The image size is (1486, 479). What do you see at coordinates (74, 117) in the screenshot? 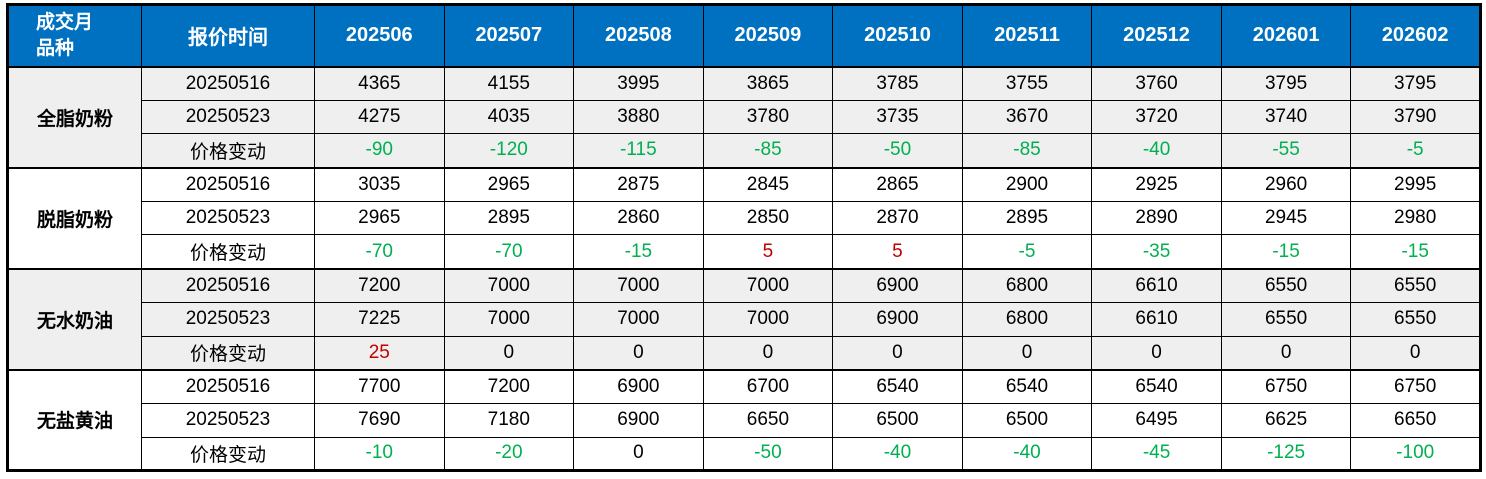
I see `product-cell: 全脂奶粉` at bounding box center [74, 117].